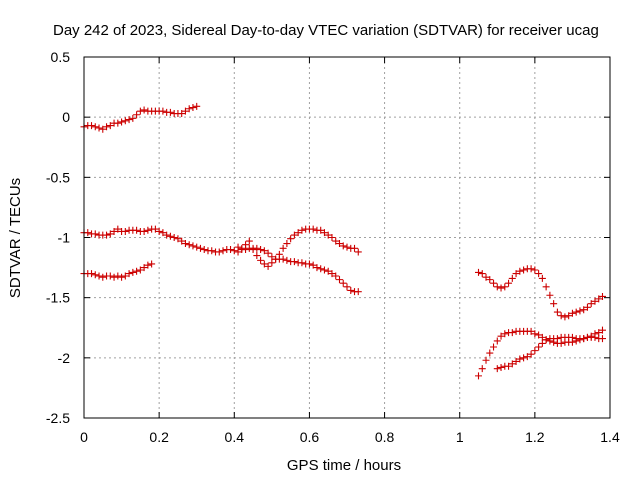  Describe the element at coordinates (58, 418) in the screenshot. I see `y-tick-label: -2.5` at that location.